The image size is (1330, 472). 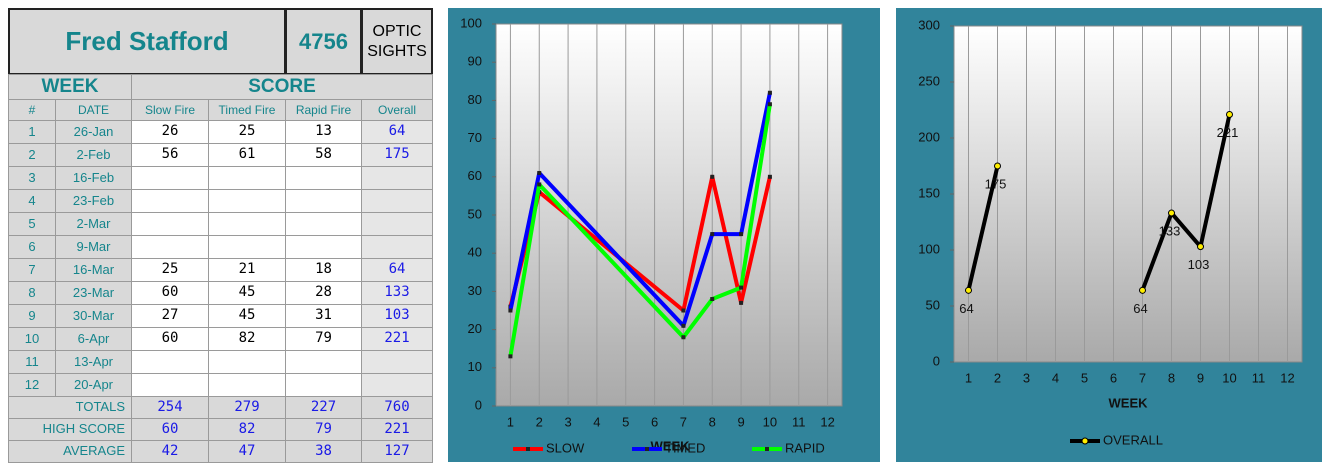 What do you see at coordinates (1229, 377) in the screenshot?
I see `x-tick-label: 10` at bounding box center [1229, 377].